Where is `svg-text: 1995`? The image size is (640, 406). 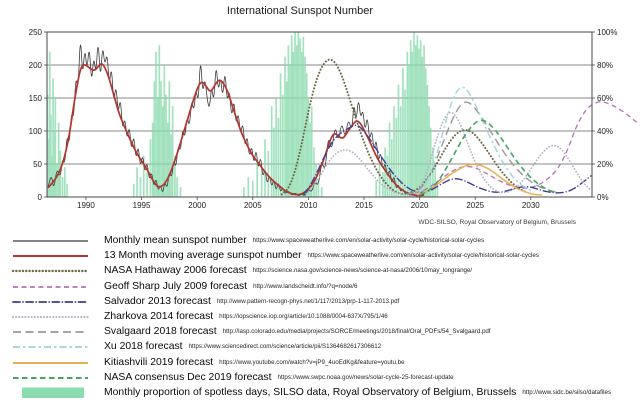 svg-text: 1995 is located at coordinates (142, 205).